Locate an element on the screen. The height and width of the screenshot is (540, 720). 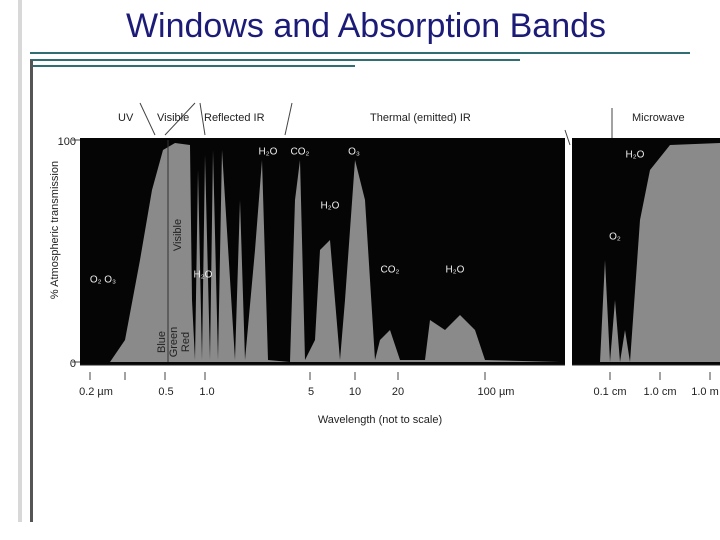
y-tick-label: 100 is located at coordinates (67, 142).